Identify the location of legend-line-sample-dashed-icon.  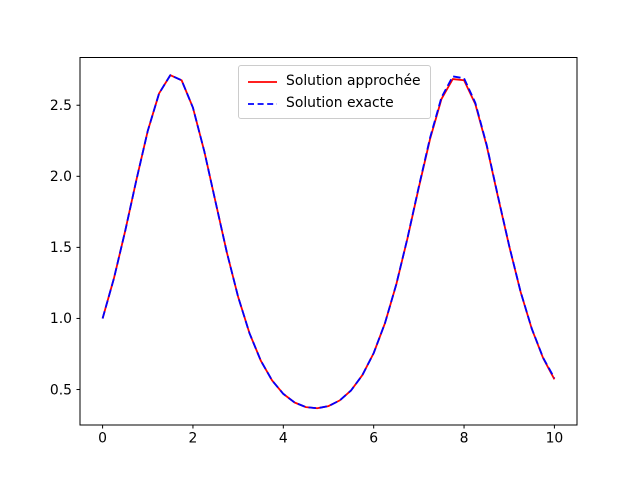
(262, 103).